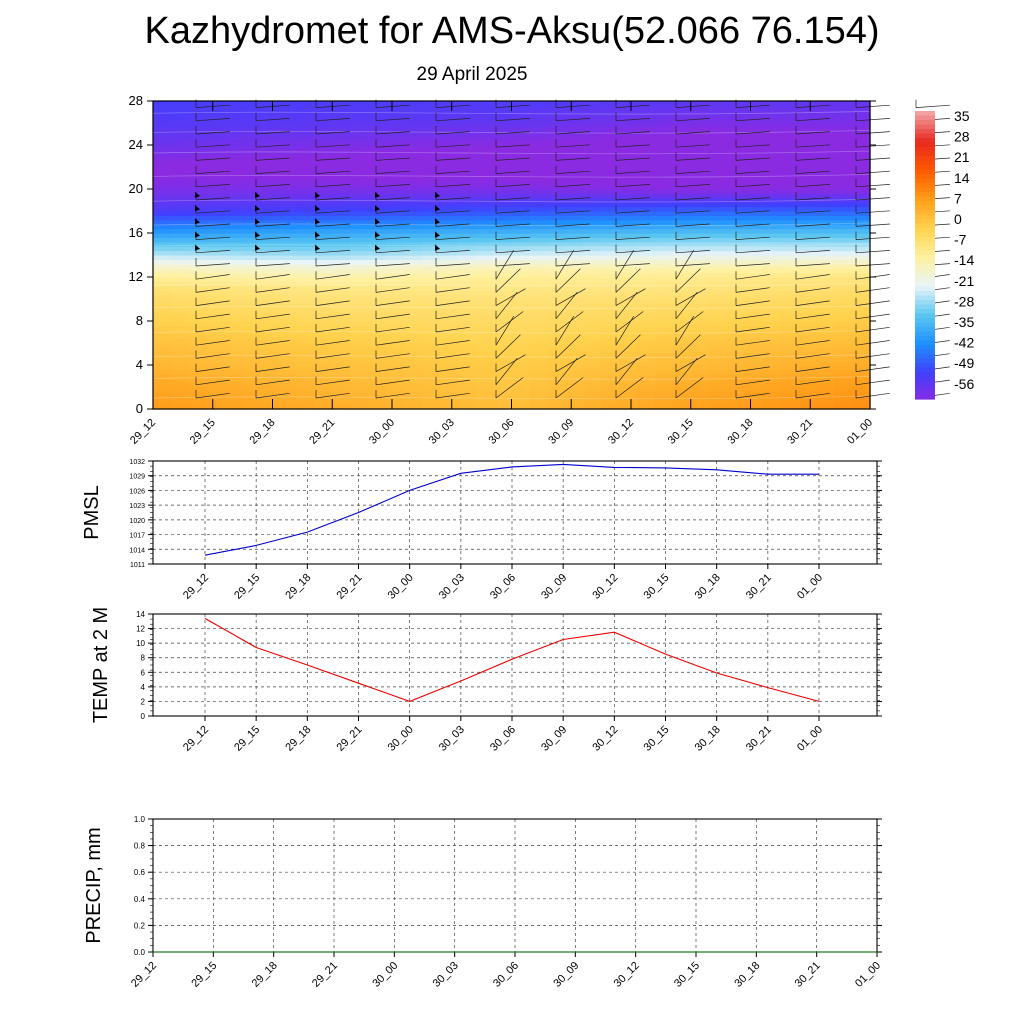 This screenshot has width=1024, height=1024. Describe the element at coordinates (350, 587) in the screenshot. I see `pmsl-xtick-label: 29_21` at that location.